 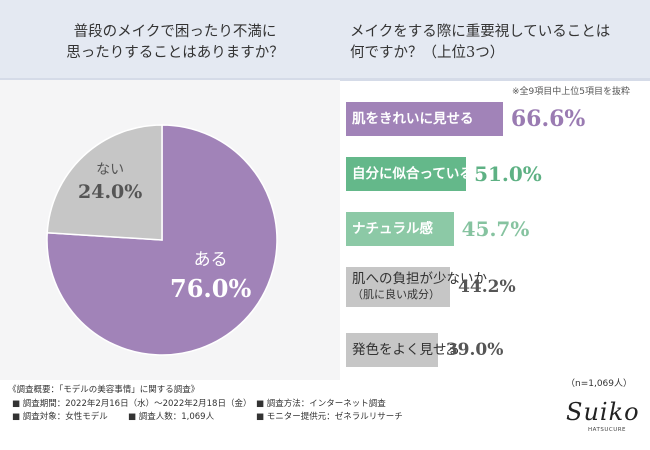 I want to click on pie-label-aru: ある 76.0%, so click(x=210, y=276).